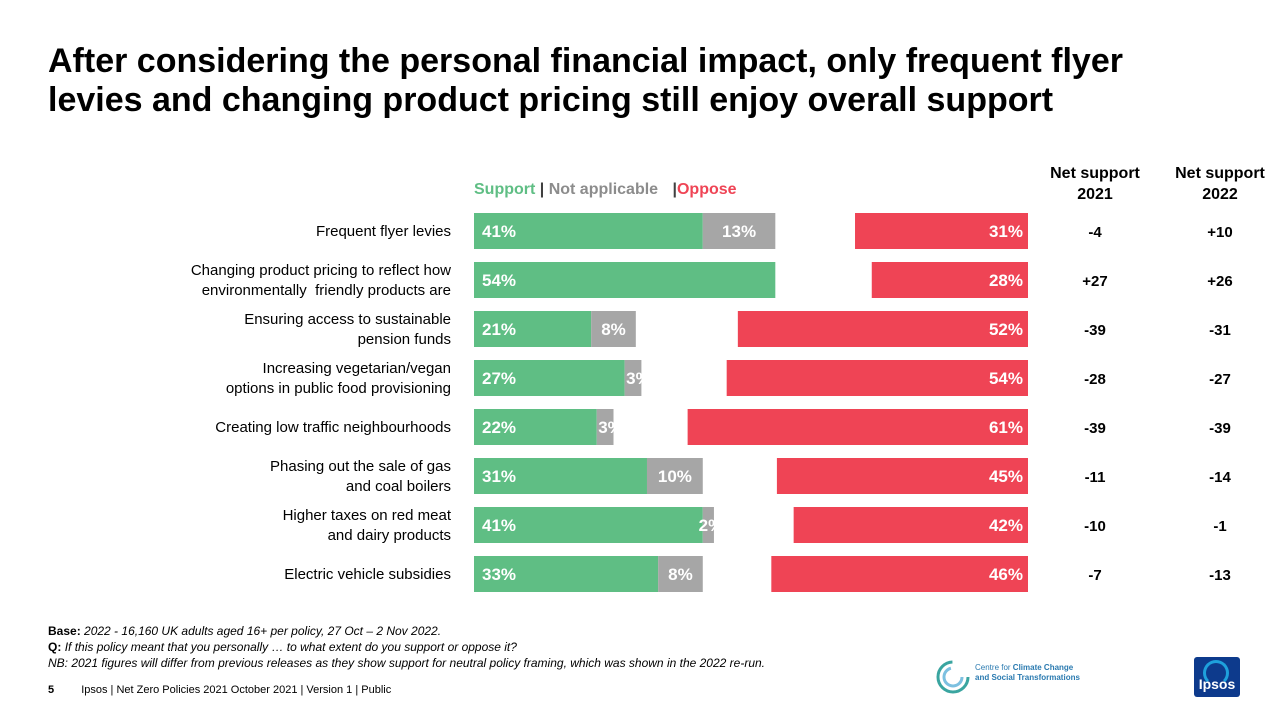 The width and height of the screenshot is (1280, 720). Describe the element at coordinates (1027, 677) in the screenshot. I see `cctst-line2: and Social Transformations` at that location.